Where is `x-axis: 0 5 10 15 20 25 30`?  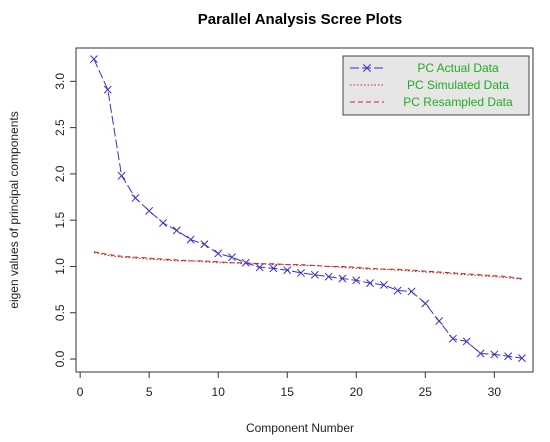
x-axis: 0 5 10 15 20 25 30 is located at coordinates (289, 385).